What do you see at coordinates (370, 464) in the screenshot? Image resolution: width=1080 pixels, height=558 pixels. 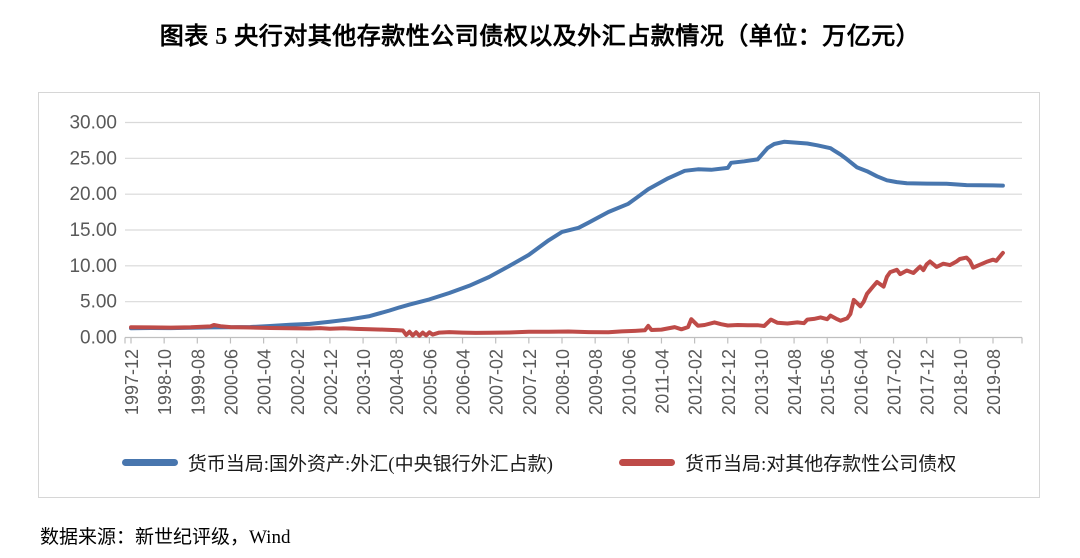 I see `fx-series-label: 货币当局:国外资产:外汇(中央银行外汇占款)` at bounding box center [370, 464].